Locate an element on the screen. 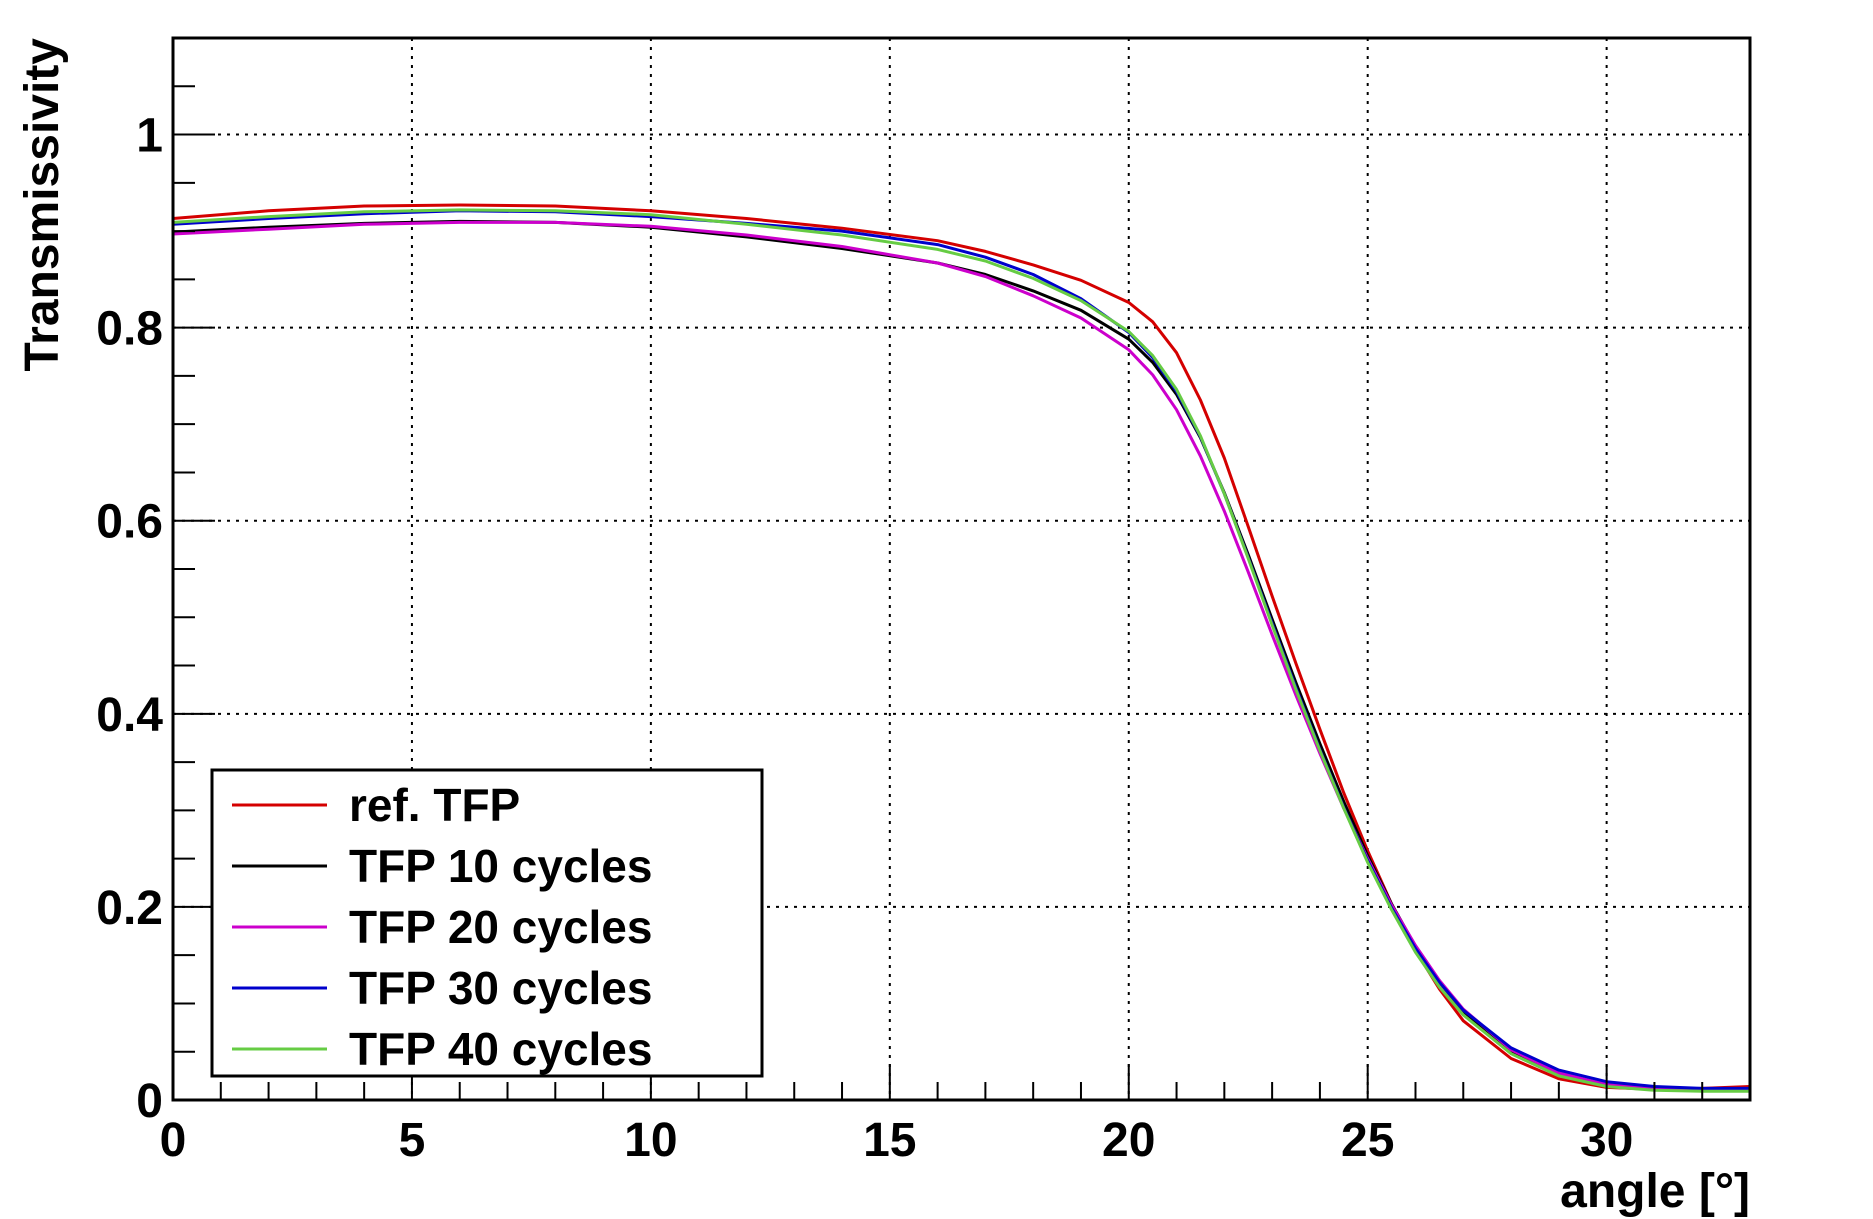 This screenshot has width=1873, height=1219. y-tick-label: 0.2 is located at coordinates (129, 908).